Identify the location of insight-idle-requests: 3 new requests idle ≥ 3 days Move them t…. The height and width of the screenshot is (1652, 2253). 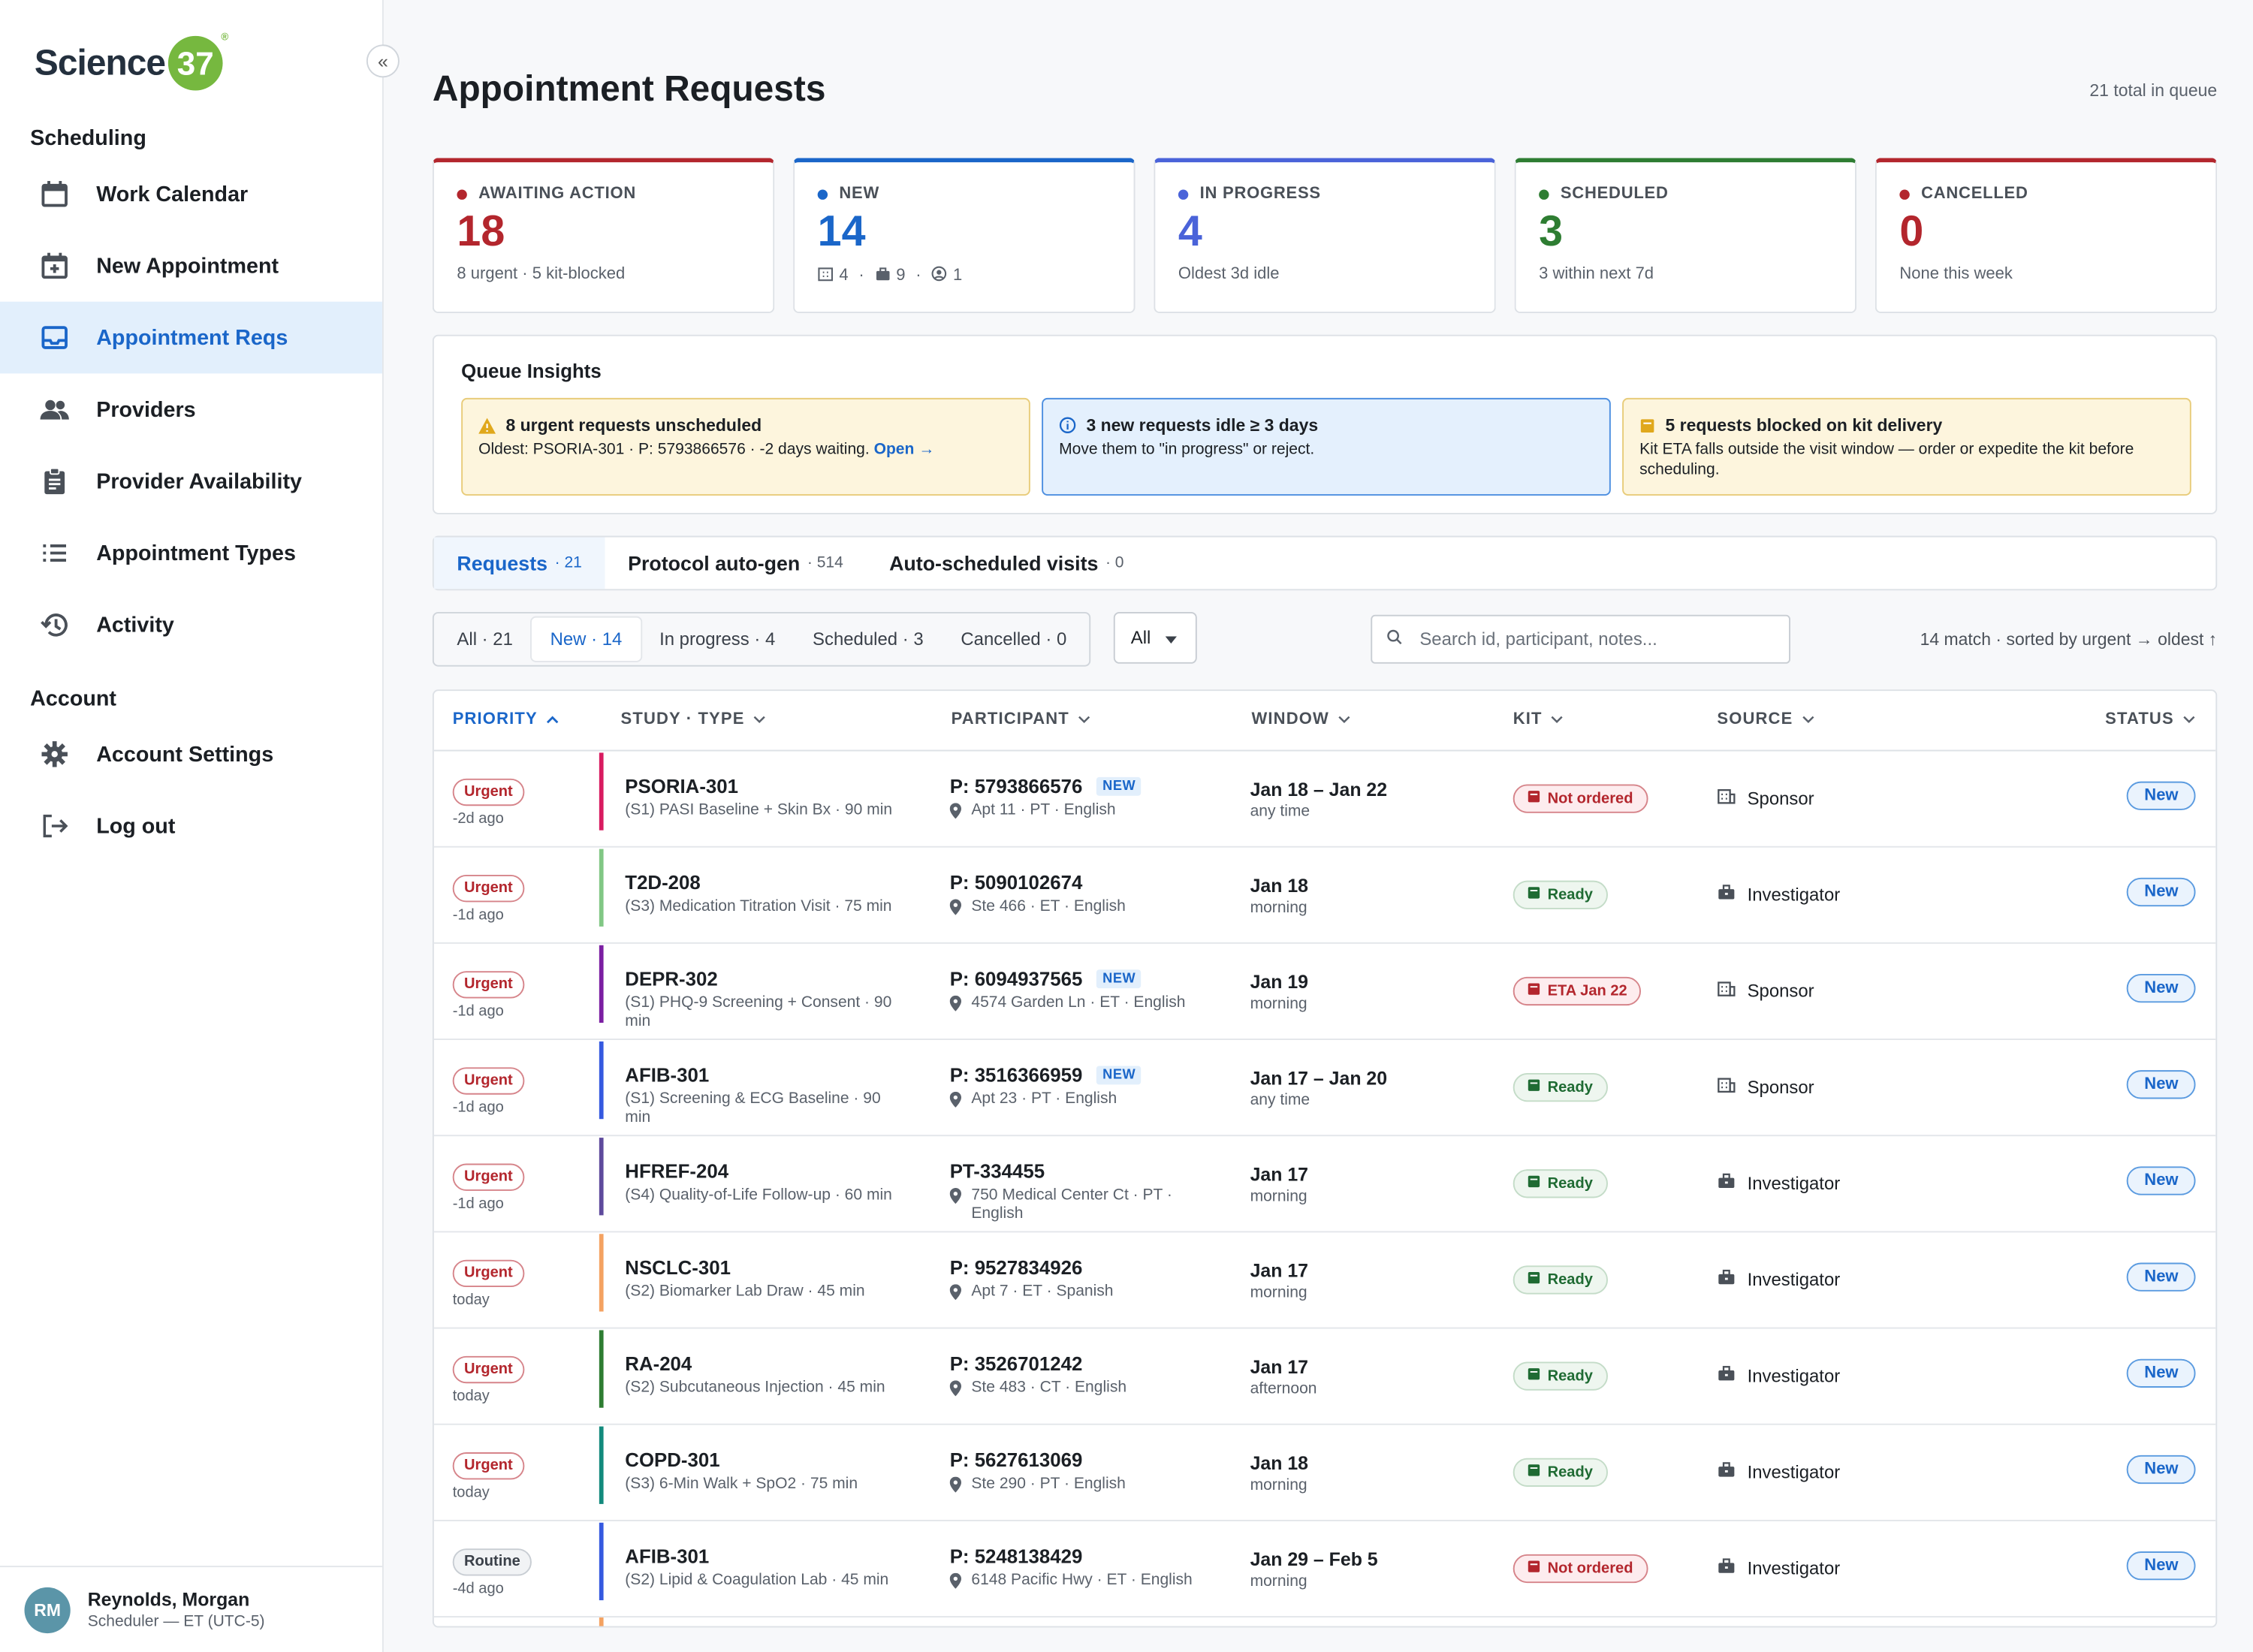
(1326, 446).